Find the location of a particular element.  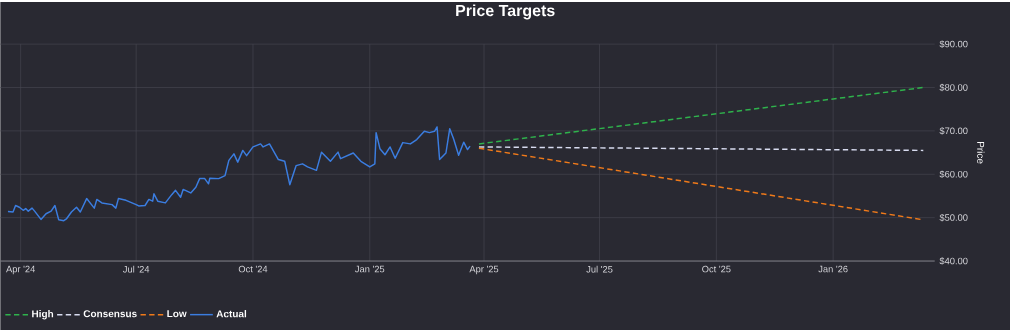

x-tick-label: Jul '25 is located at coordinates (599, 269).